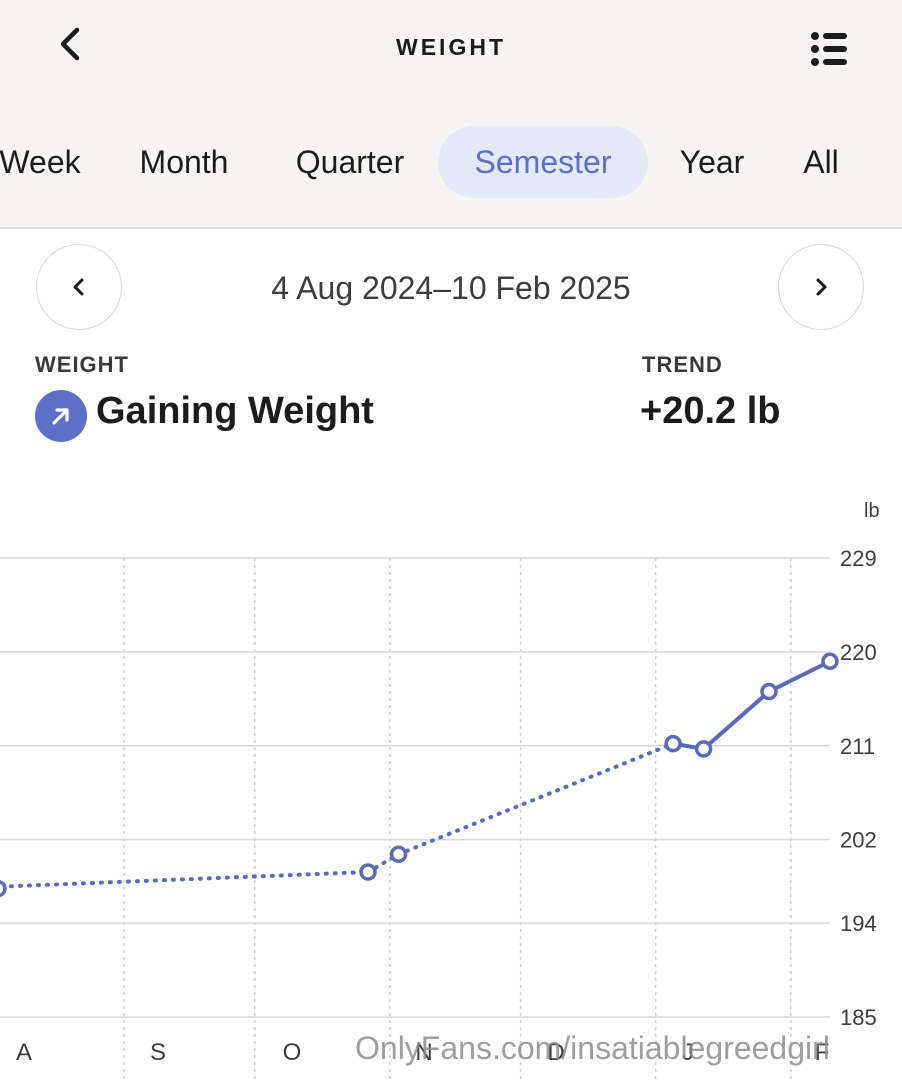 The width and height of the screenshot is (902, 1080). What do you see at coordinates (822, 1052) in the screenshot?
I see `x-tick-label: F` at bounding box center [822, 1052].